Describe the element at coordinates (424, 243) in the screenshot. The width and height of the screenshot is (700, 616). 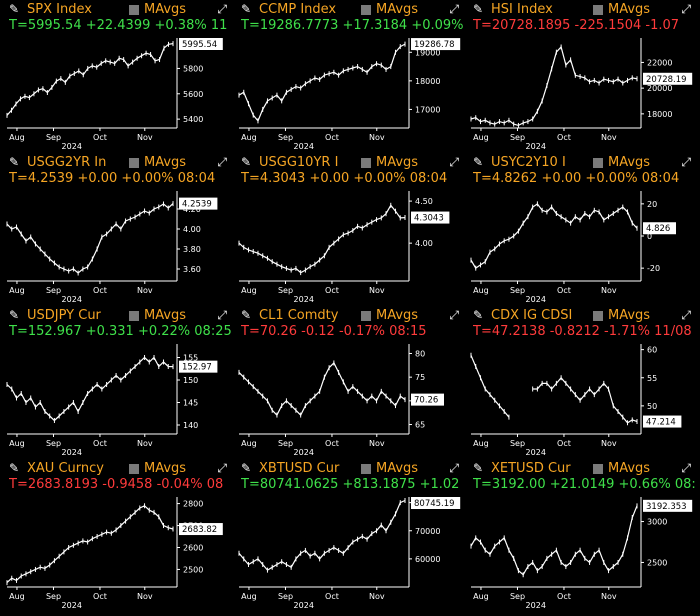
I see `y-tick-label: 4.00` at that location.